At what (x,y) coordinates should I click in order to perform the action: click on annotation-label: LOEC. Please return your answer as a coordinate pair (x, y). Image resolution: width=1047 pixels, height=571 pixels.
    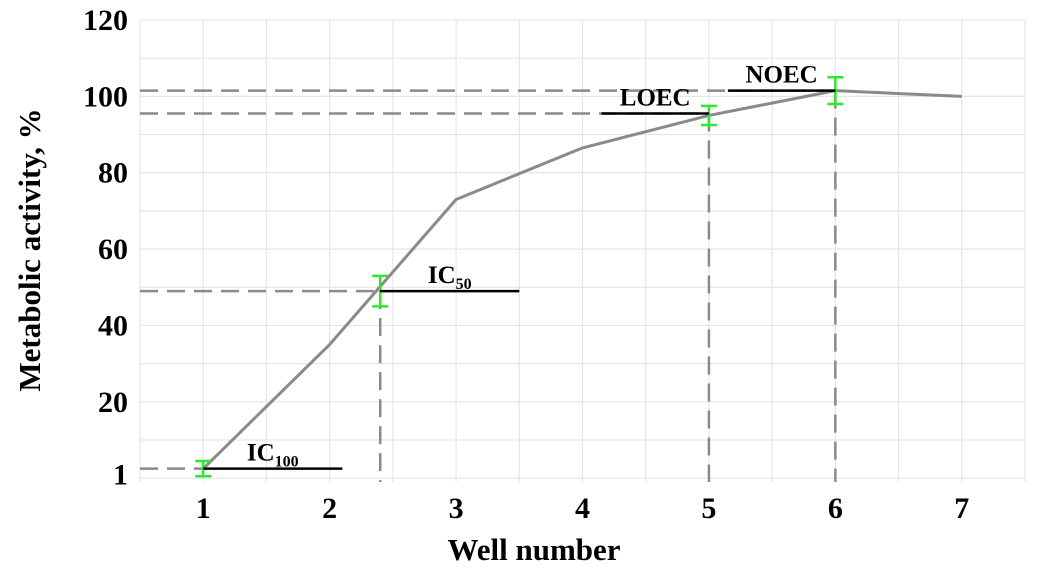
    Looking at the image, I should click on (655, 98).